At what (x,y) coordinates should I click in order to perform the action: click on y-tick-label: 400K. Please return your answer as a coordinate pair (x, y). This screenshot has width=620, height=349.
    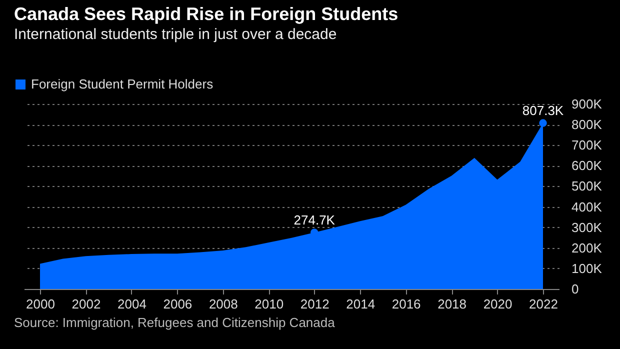
    Looking at the image, I should click on (587, 206).